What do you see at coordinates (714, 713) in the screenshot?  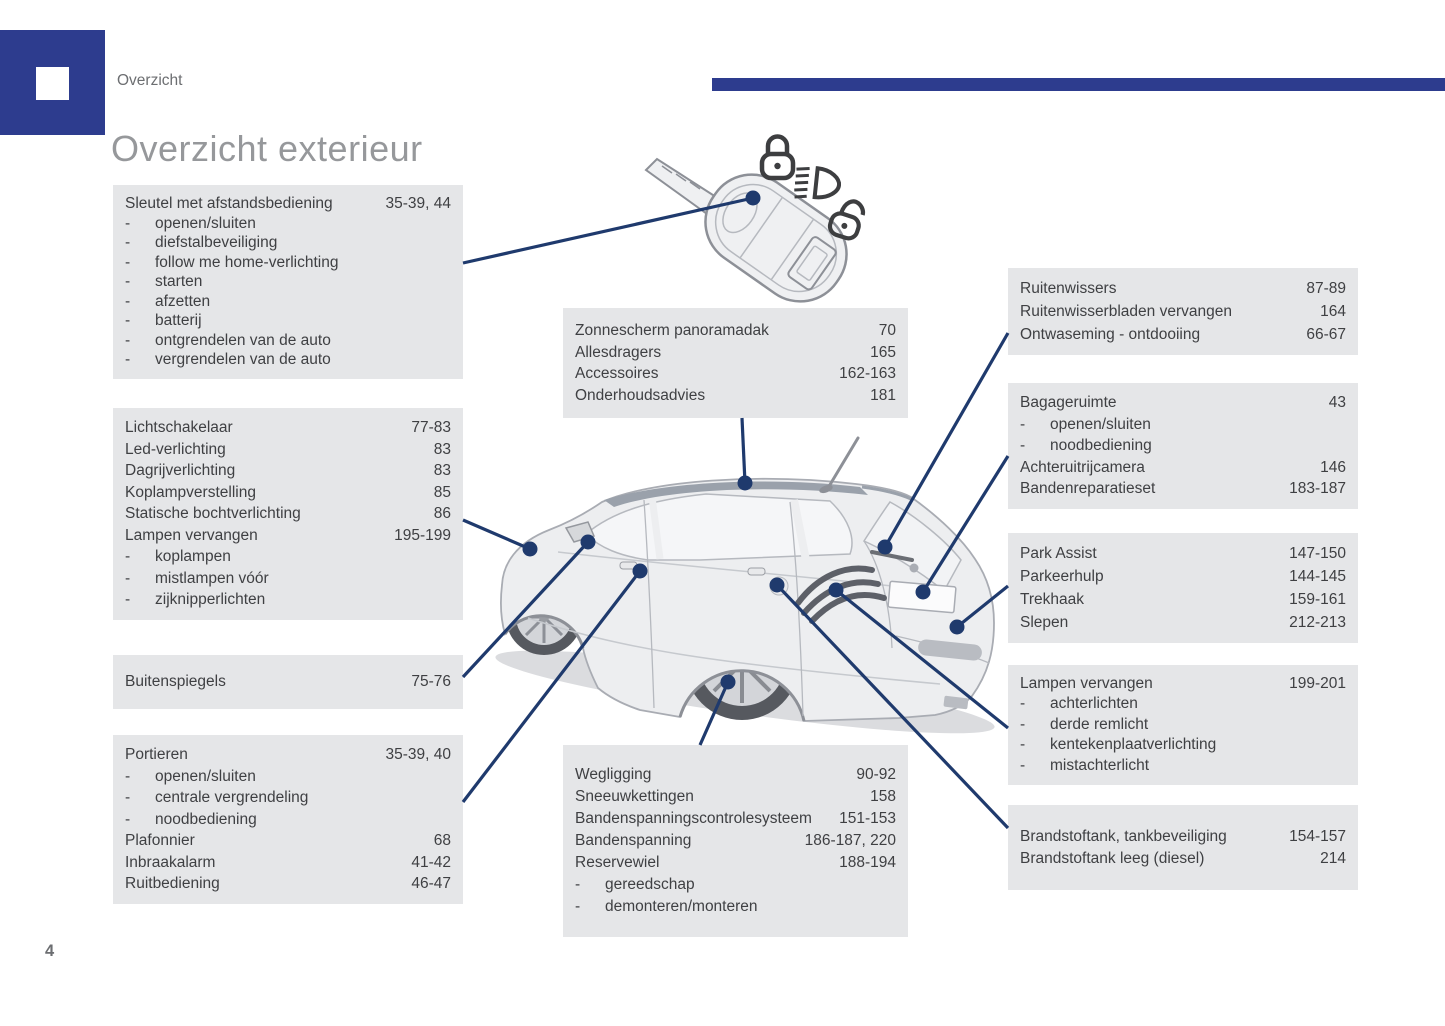 I see `connector-wheels` at bounding box center [714, 713].